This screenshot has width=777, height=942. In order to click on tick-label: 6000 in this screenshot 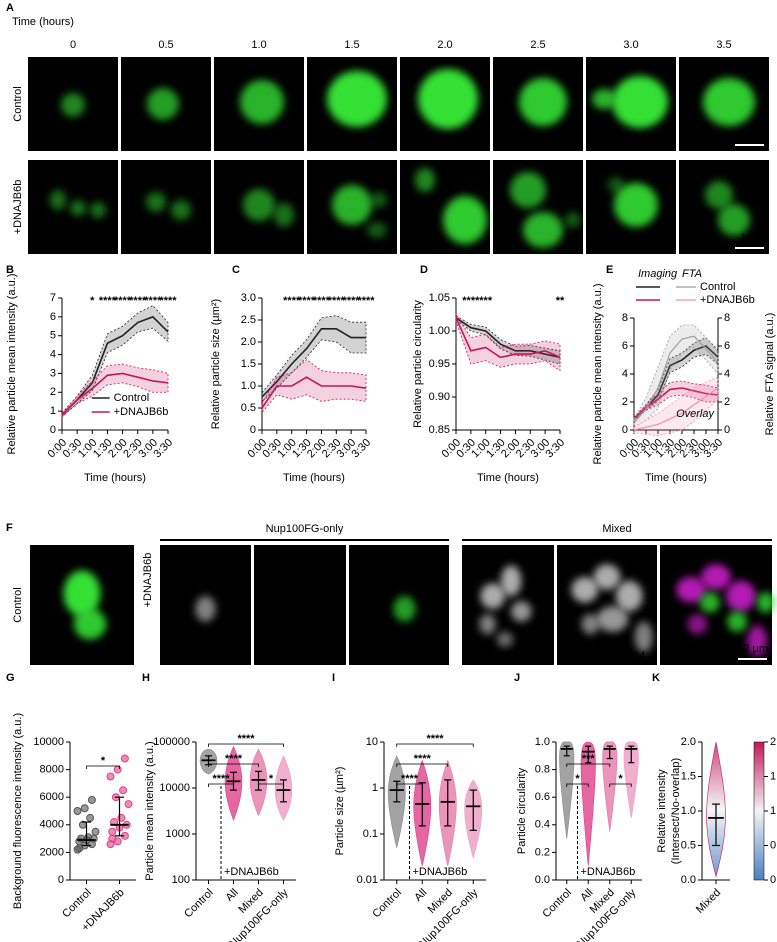, I will do `click(52, 797)`.